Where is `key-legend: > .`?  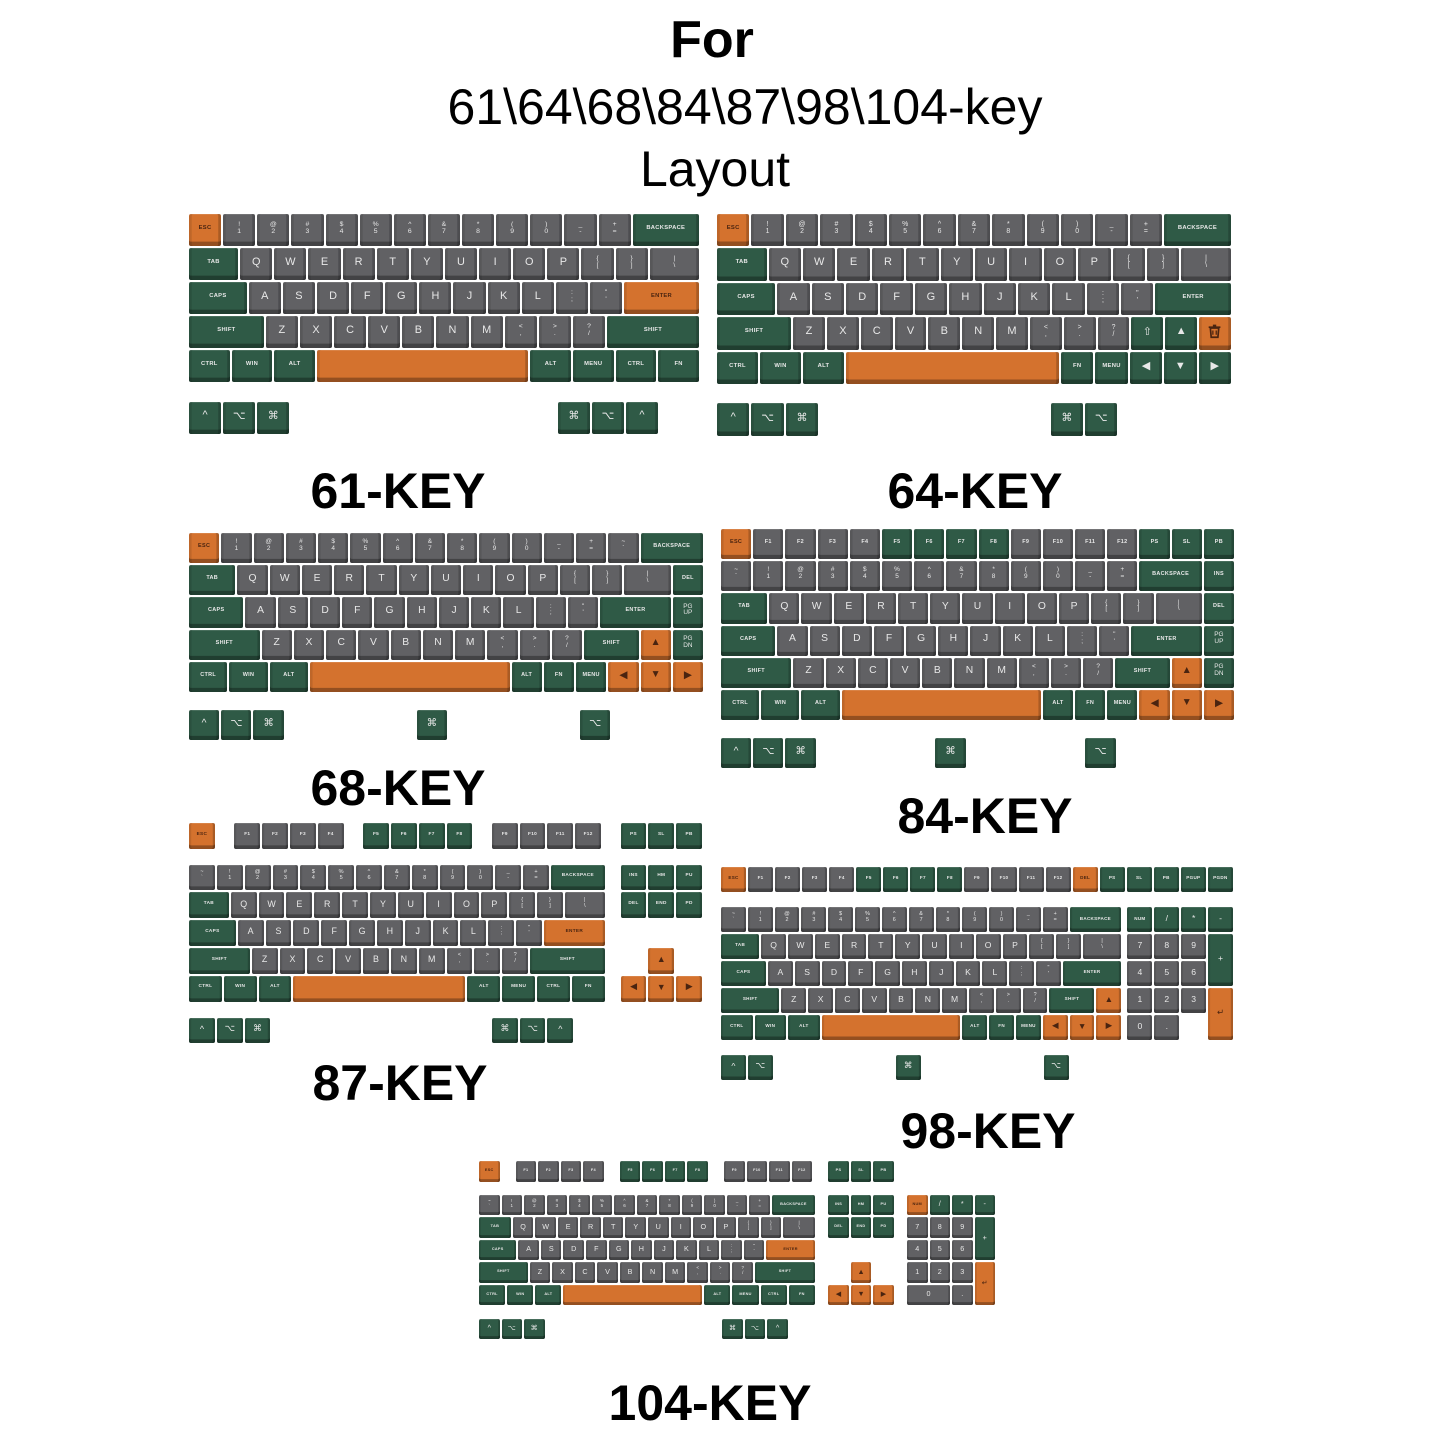 key-legend: > . is located at coordinates (487, 958).